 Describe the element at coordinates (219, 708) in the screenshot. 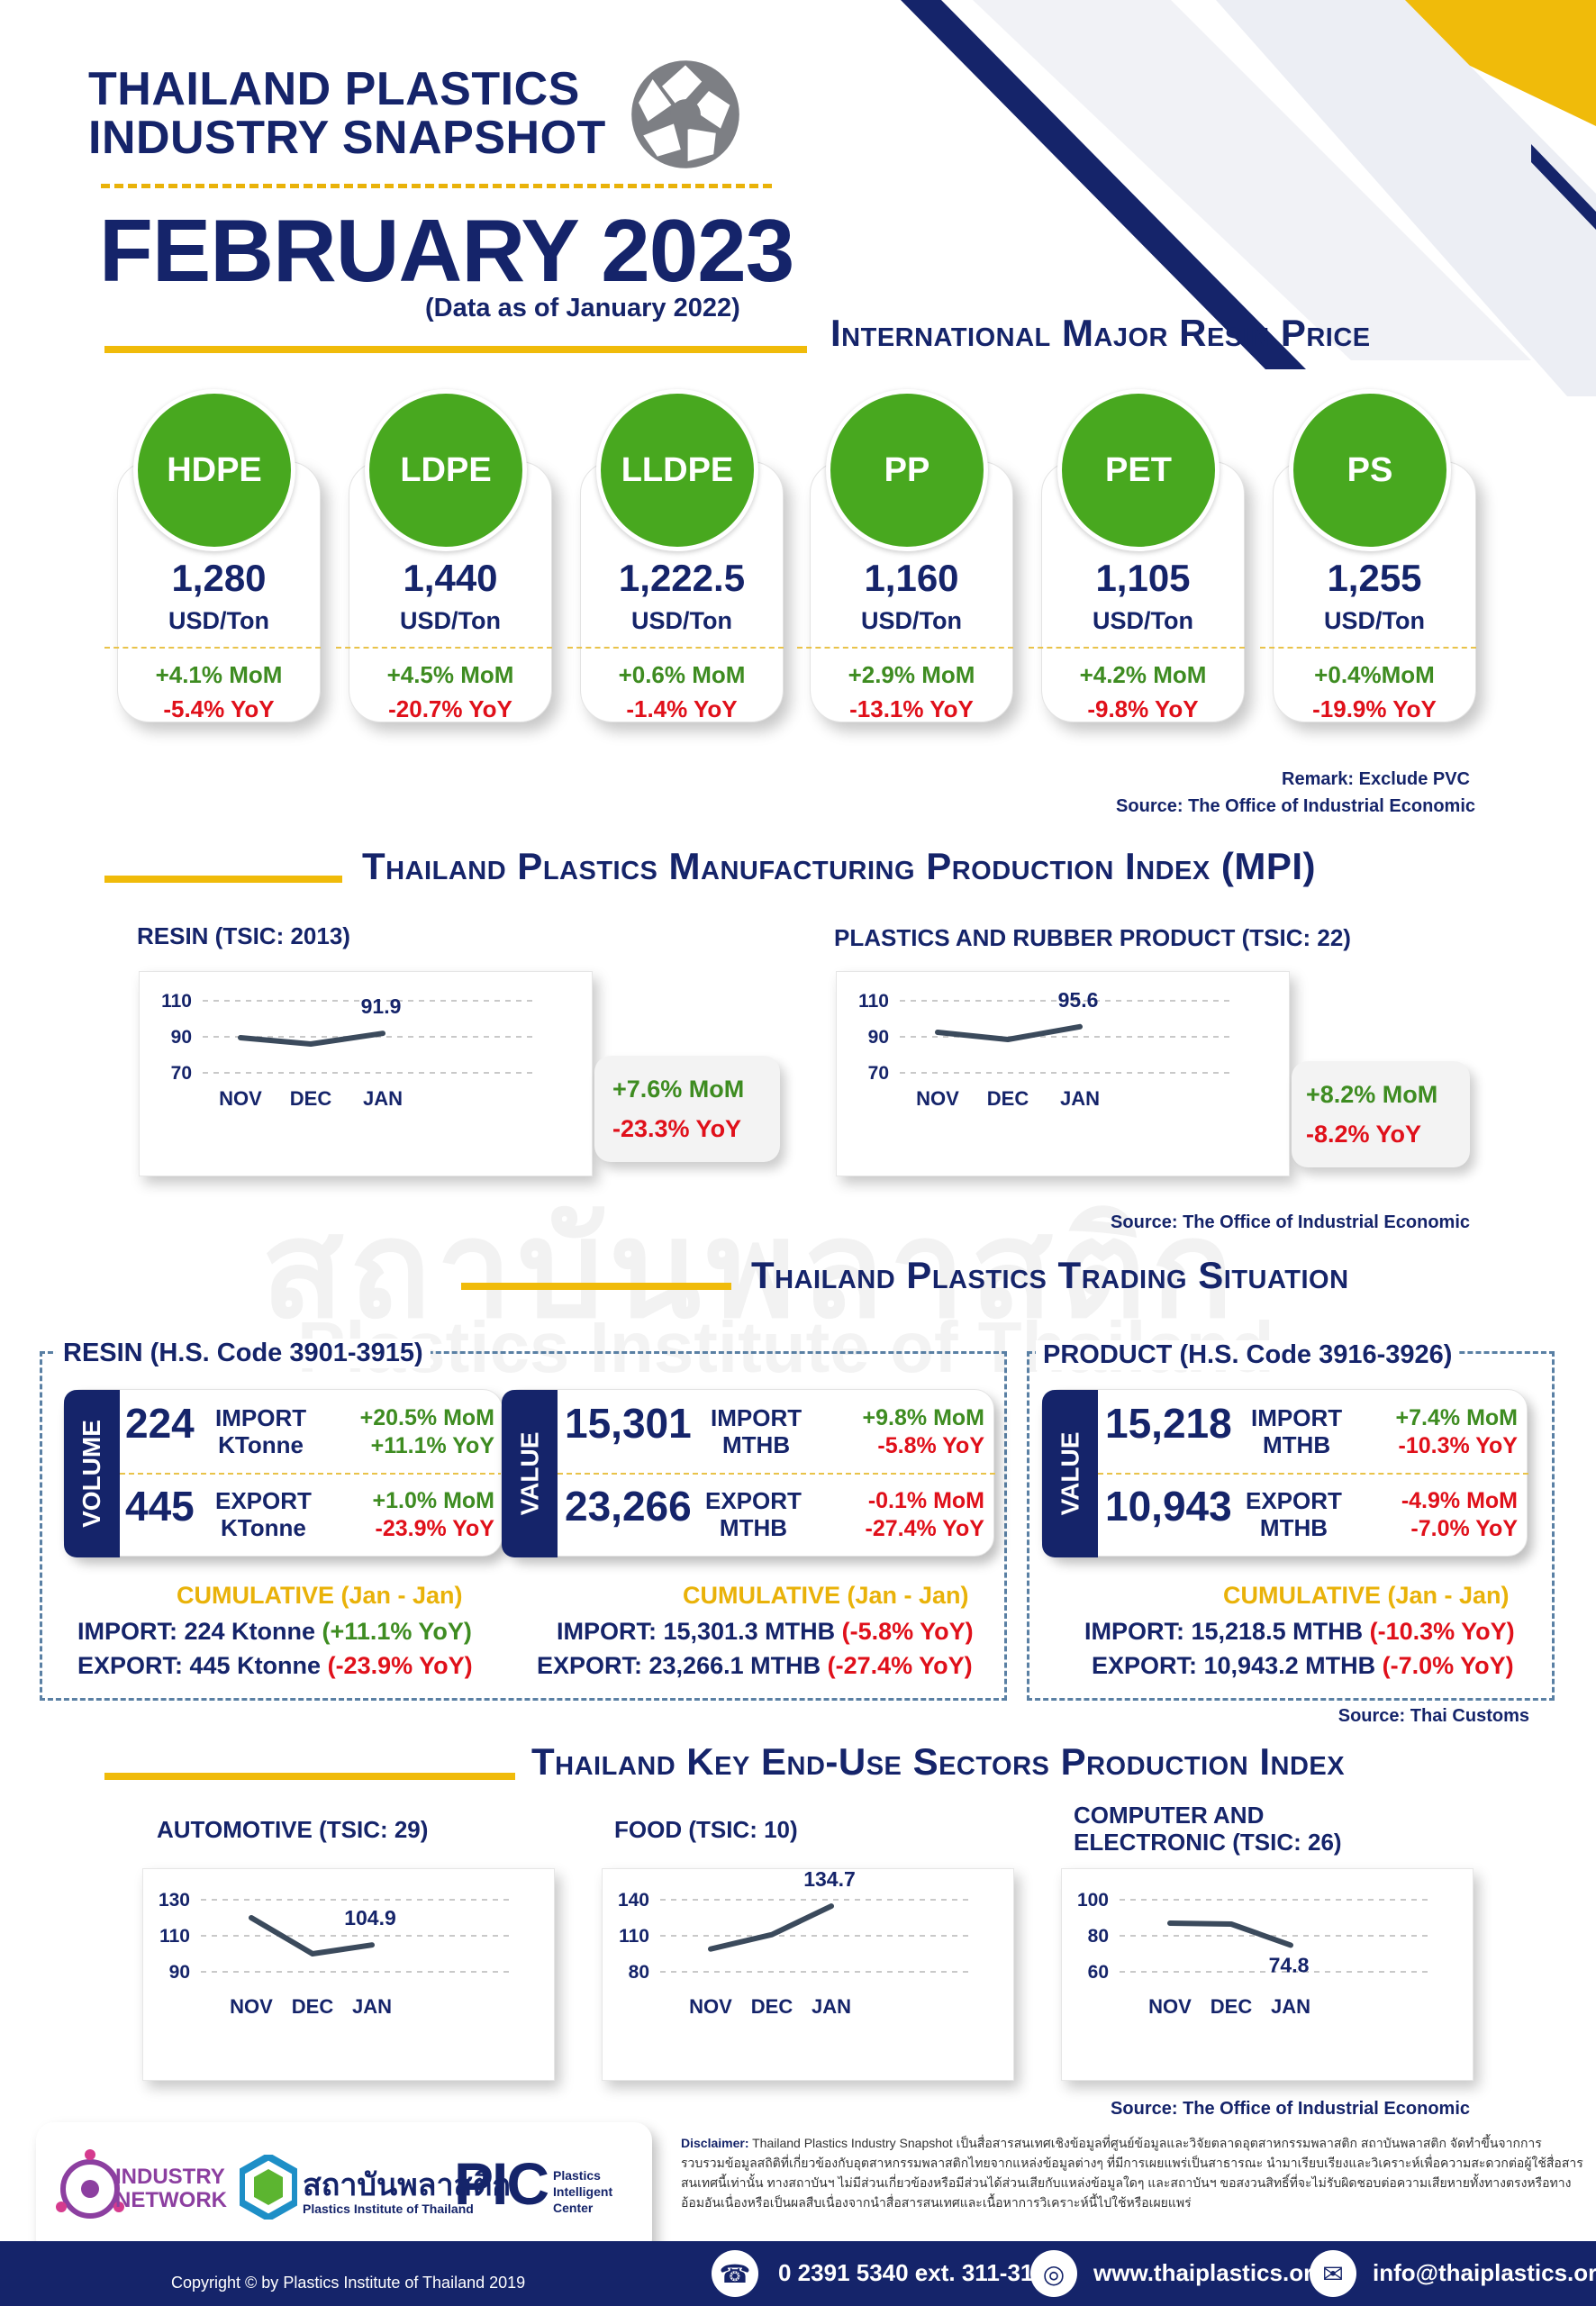

I see `resin-price-yoy: -5.4% YoY` at that location.